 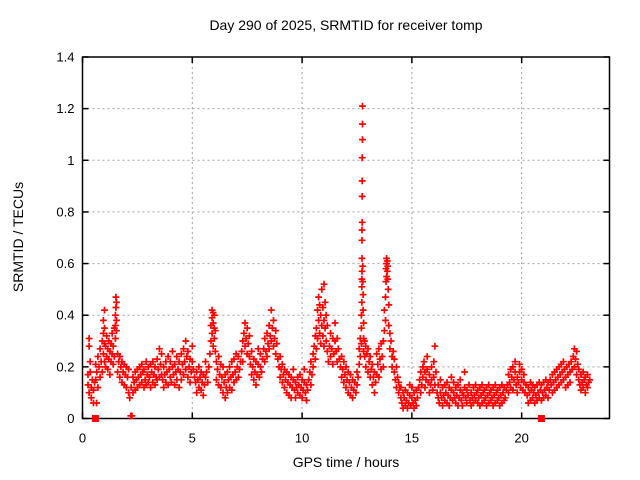 I want to click on x-axis-label: GPS time / hours, so click(x=346, y=462).